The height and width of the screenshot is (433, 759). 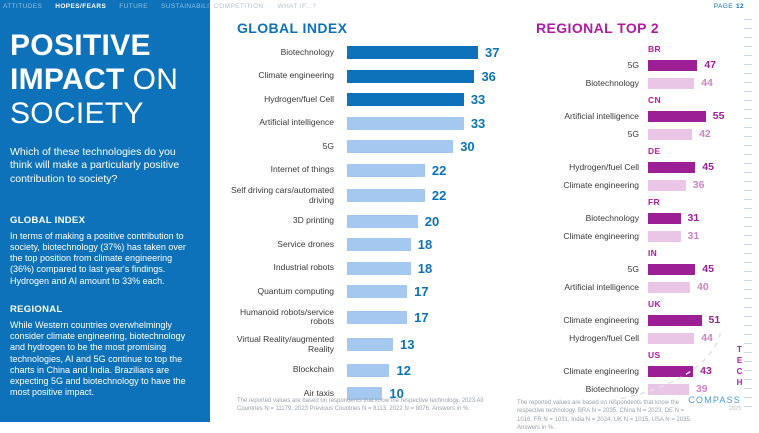 What do you see at coordinates (239, 6) in the screenshot?
I see `nav-tab-competition: COMPETITION` at bounding box center [239, 6].